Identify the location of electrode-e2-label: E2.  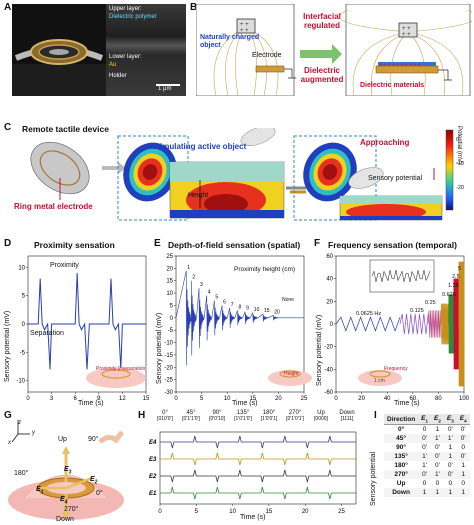
(94, 481).